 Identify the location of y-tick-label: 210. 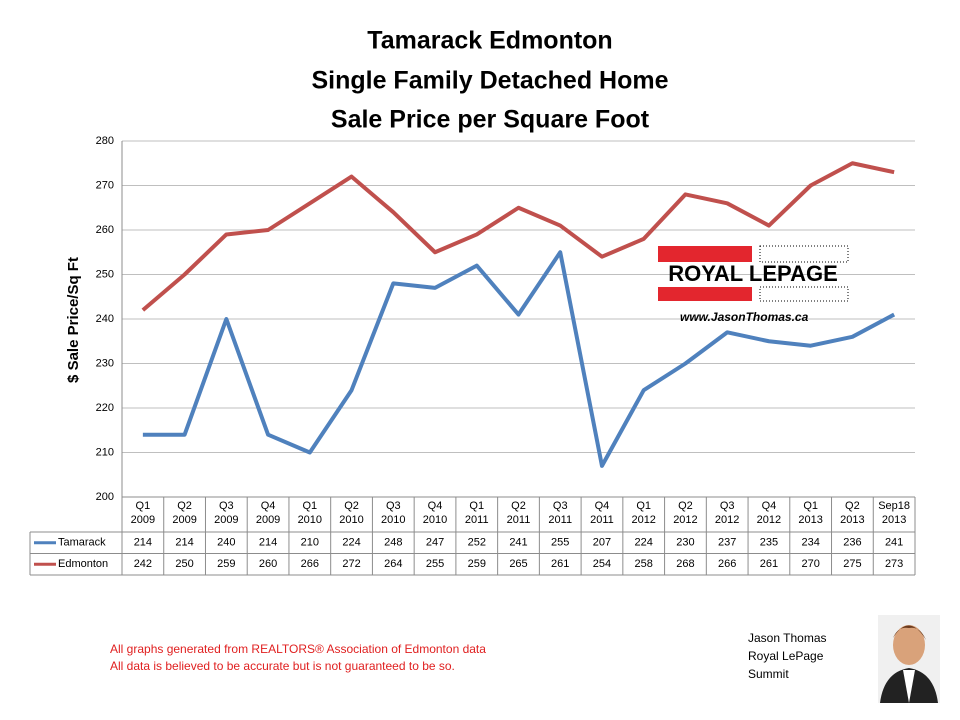
(105, 452).